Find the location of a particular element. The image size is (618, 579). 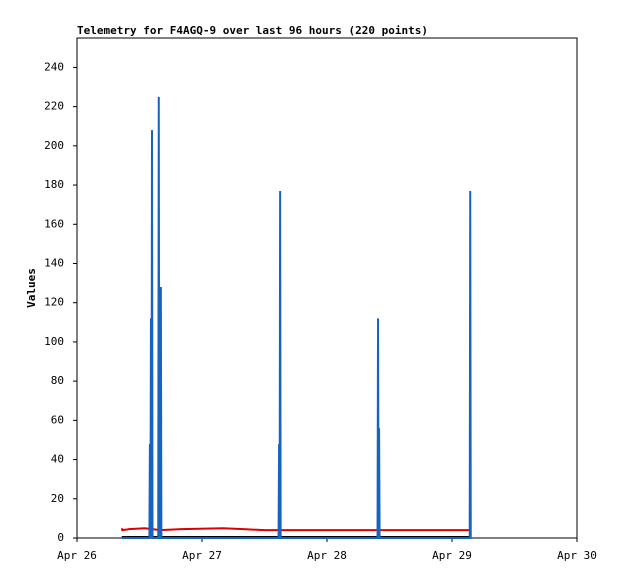

y-tick-label: 40 is located at coordinates (57, 459).